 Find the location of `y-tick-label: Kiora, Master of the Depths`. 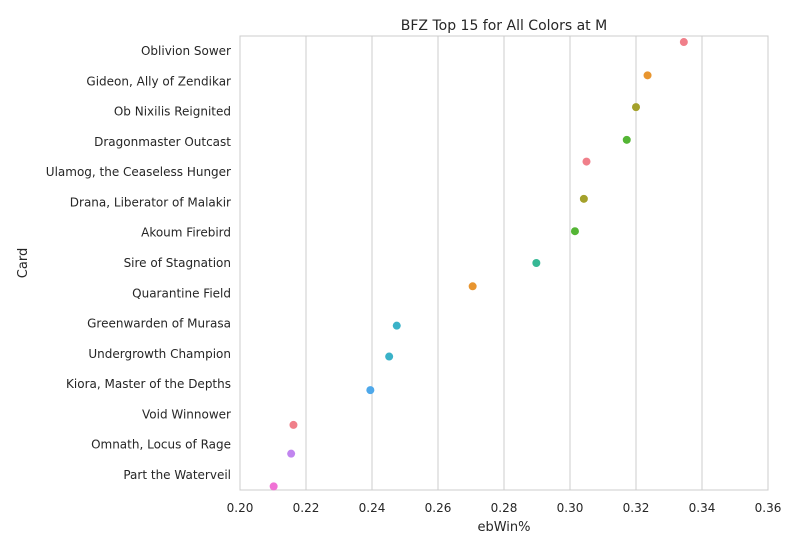

y-tick-label: Kiora, Master of the Depths is located at coordinates (148, 384).